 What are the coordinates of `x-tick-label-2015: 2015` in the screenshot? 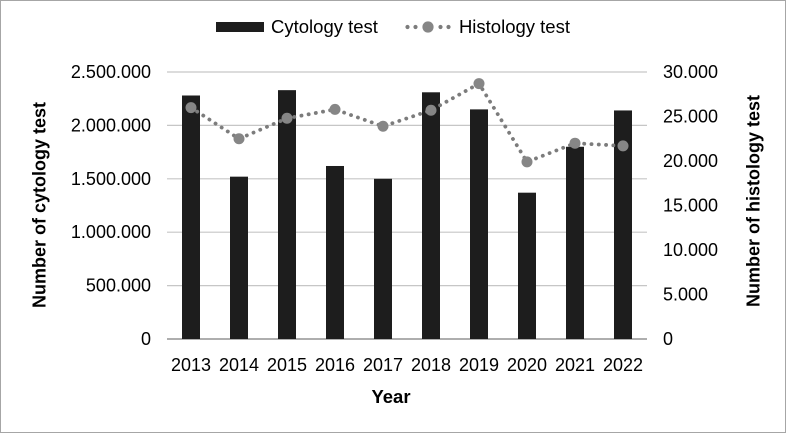 It's located at (287, 365).